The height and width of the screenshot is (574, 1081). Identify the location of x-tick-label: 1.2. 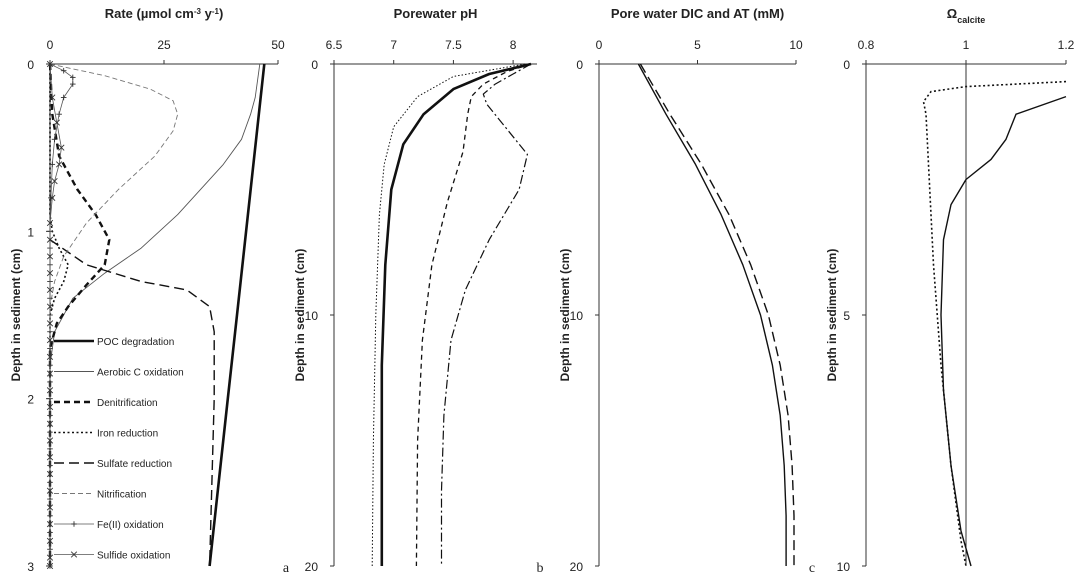
(1066, 45).